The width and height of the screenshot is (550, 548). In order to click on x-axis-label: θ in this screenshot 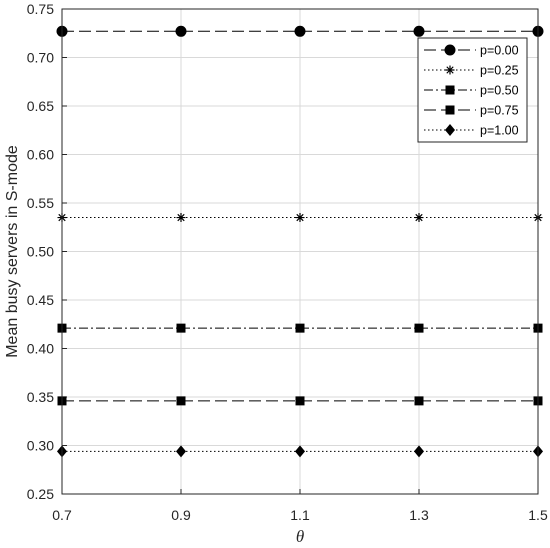, I will do `click(300, 536)`.